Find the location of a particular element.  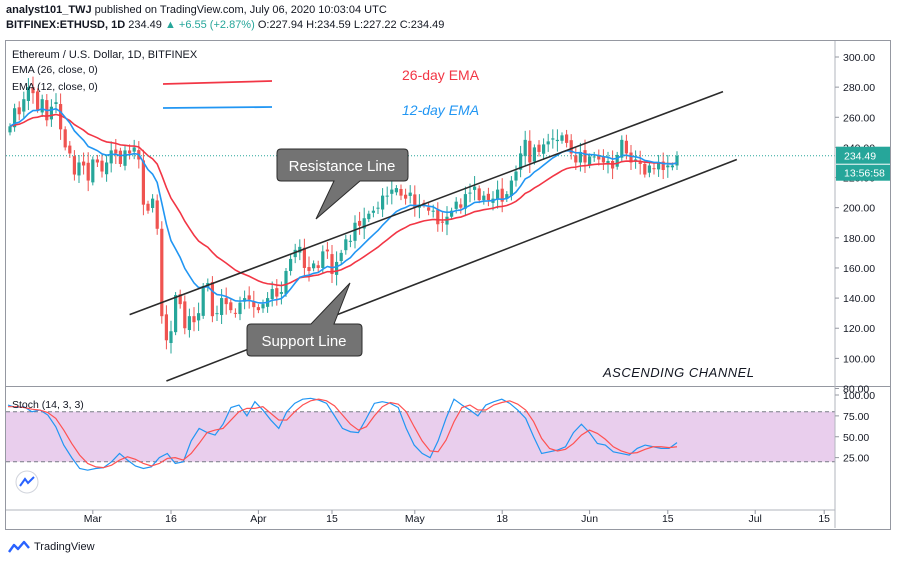

stoch-tick-label: 100.00 is located at coordinates (859, 396).